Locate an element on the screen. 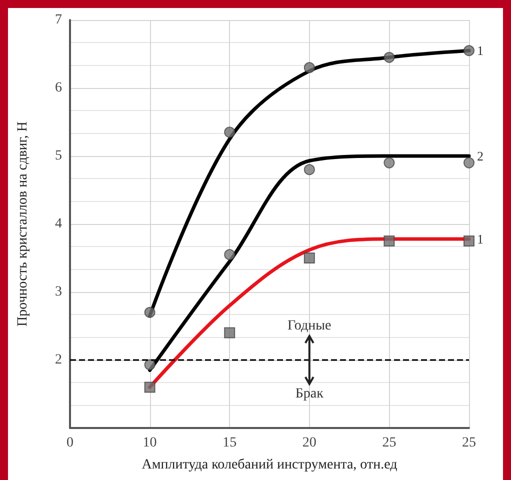 This screenshot has width=511, height=480. x-tick-label: 15 is located at coordinates (229, 443).